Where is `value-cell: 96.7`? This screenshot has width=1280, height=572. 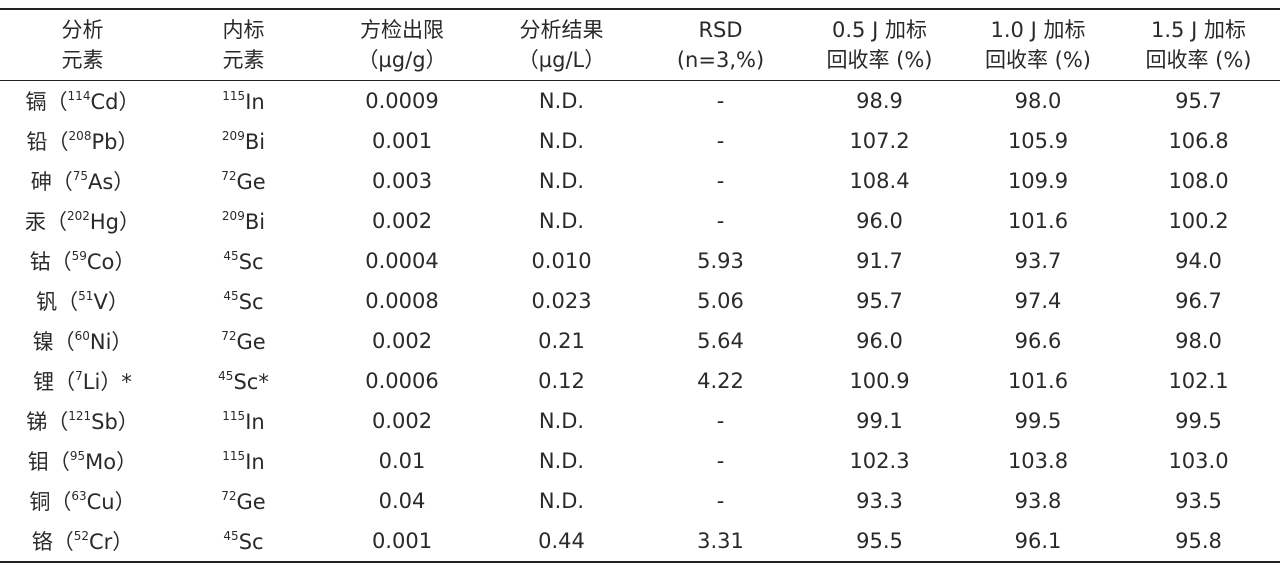
value-cell: 96.7 is located at coordinates (1198, 301).